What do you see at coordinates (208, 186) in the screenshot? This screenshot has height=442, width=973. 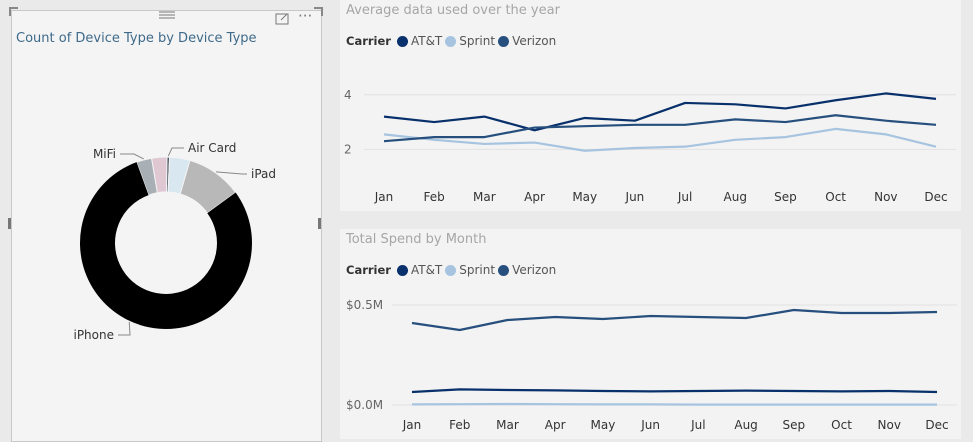 I see `donut-slice-ipad` at bounding box center [208, 186].